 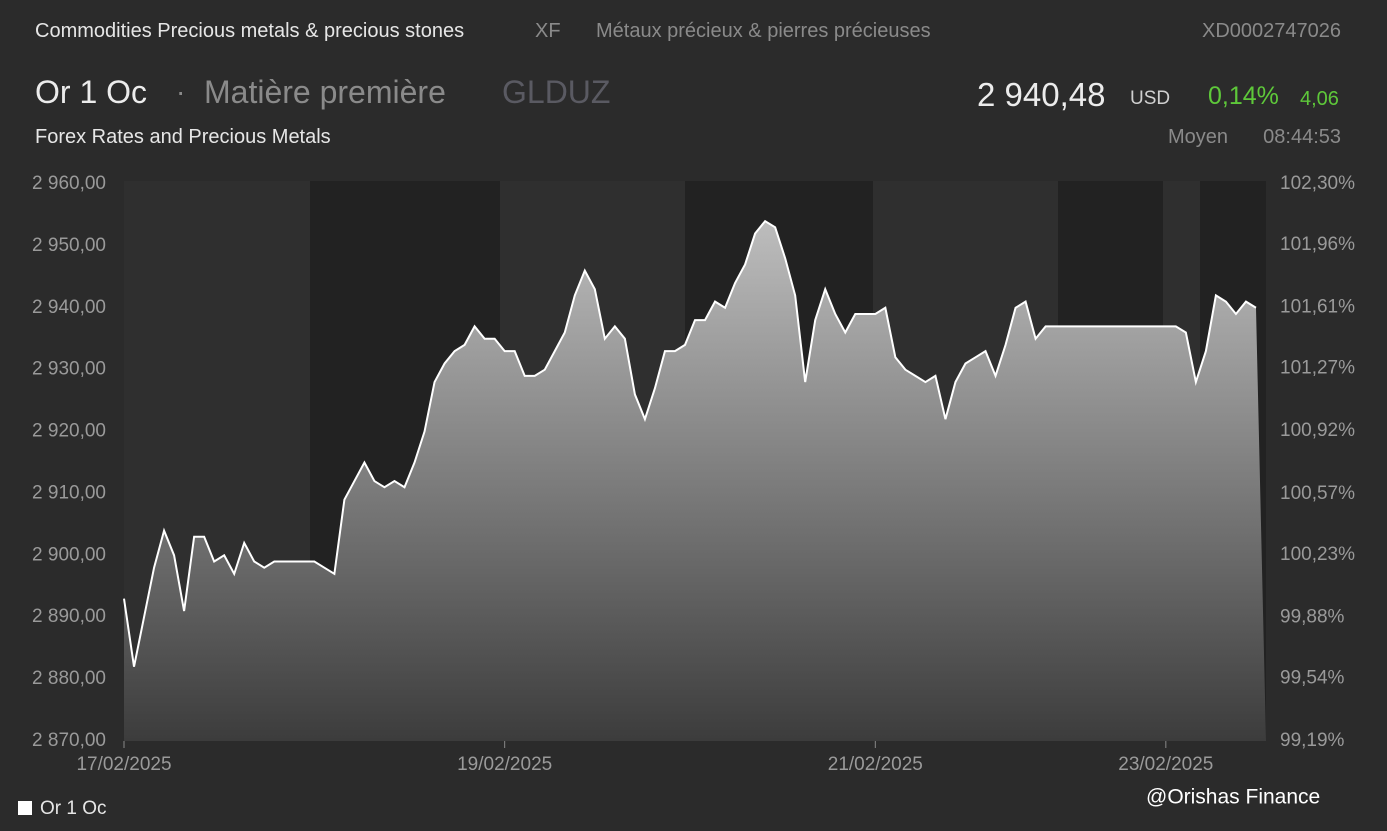 I want to click on y-tick-label: 2 920,00, so click(x=69, y=431).